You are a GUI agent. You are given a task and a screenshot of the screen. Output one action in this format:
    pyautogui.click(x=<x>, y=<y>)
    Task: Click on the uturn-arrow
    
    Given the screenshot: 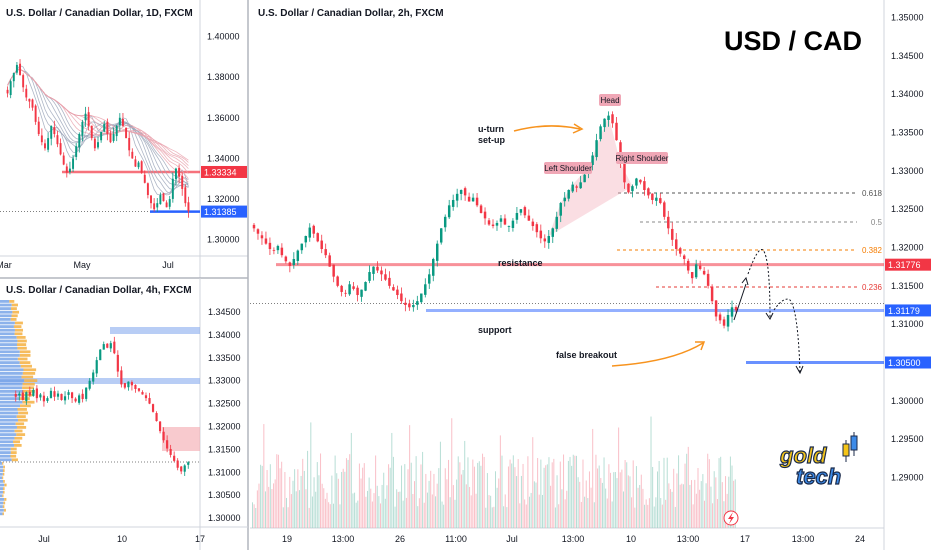 What is the action you would take?
    pyautogui.click(x=547, y=128)
    